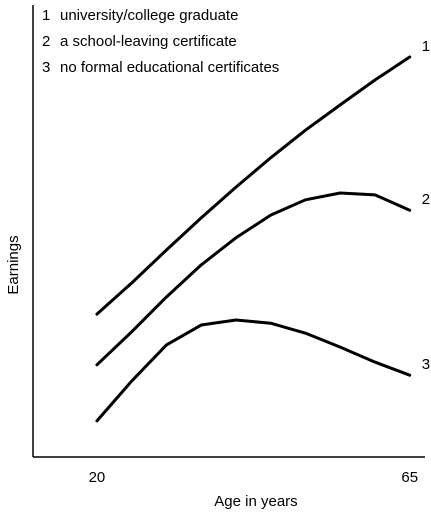  Describe the element at coordinates (46, 15) in the screenshot. I see `legend-number: 1` at that location.